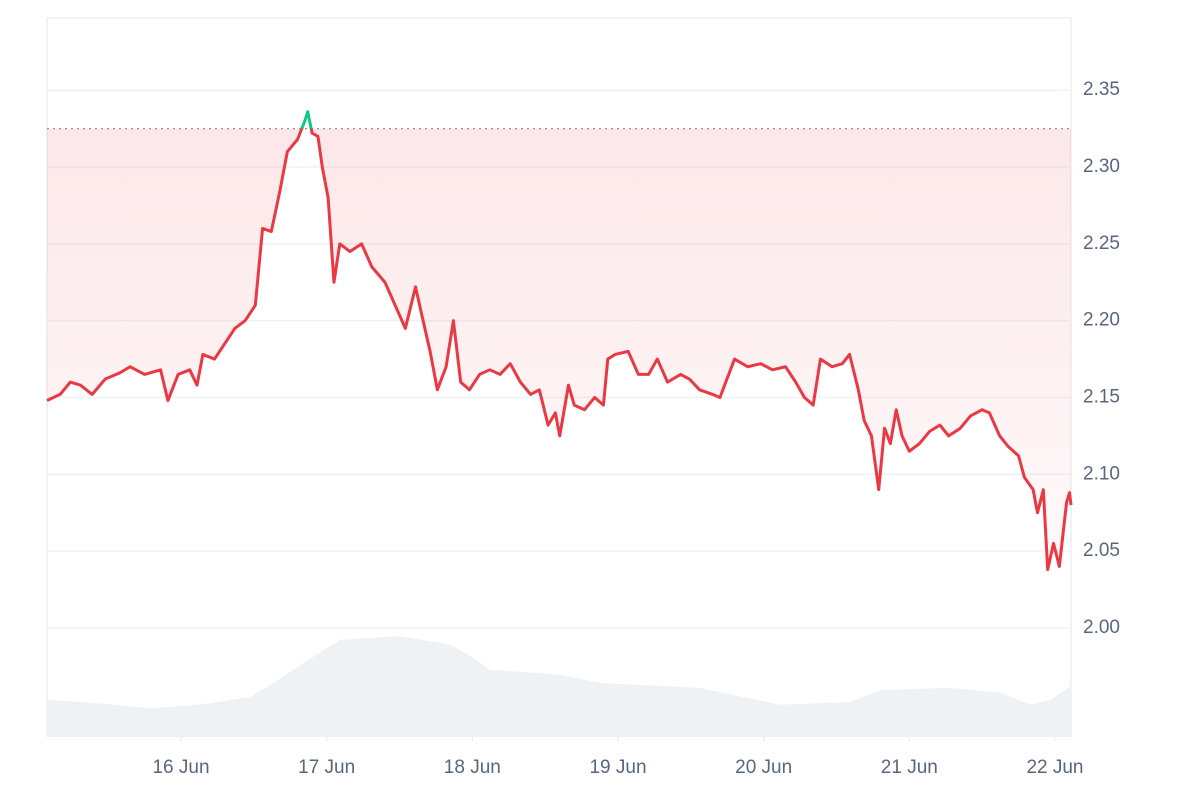 The image size is (1200, 805). Describe the element at coordinates (1101, 320) in the screenshot. I see `y-tick-label: 2.20` at that location.